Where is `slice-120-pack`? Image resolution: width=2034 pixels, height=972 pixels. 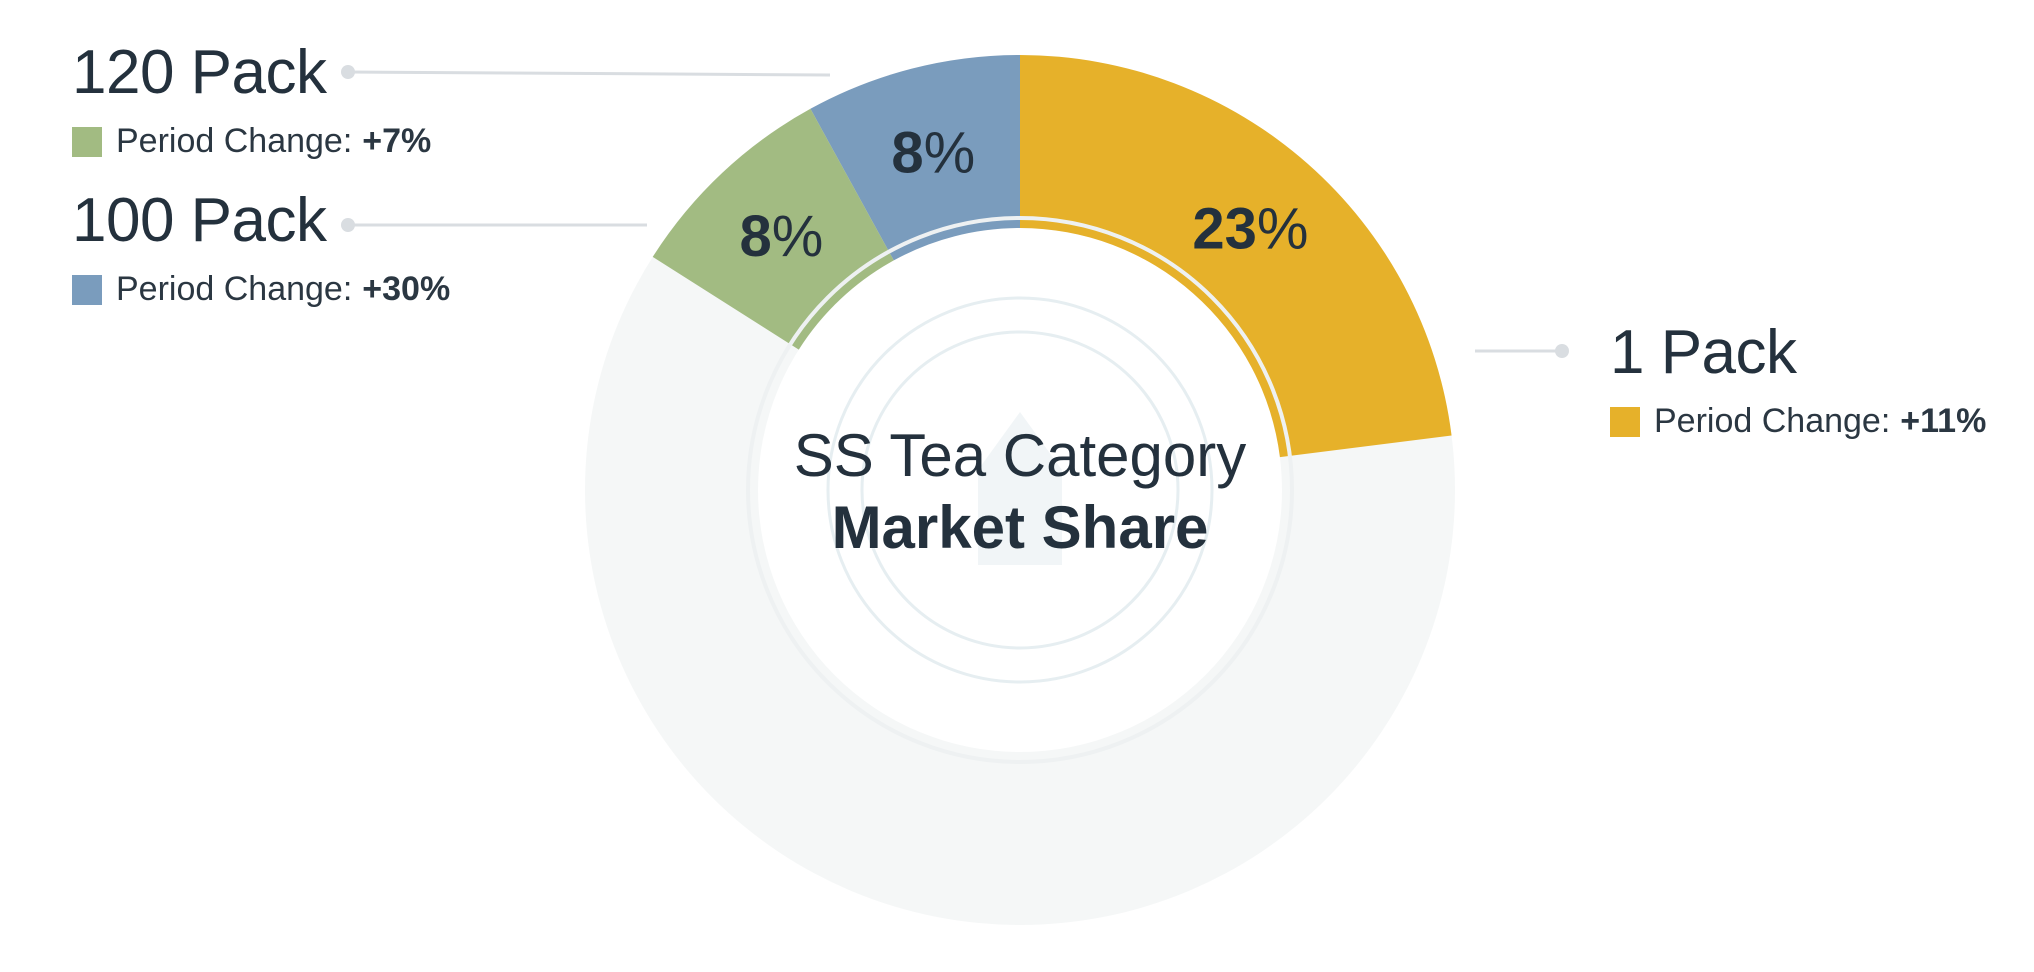
slice-120-pack is located at coordinates (915, 158).